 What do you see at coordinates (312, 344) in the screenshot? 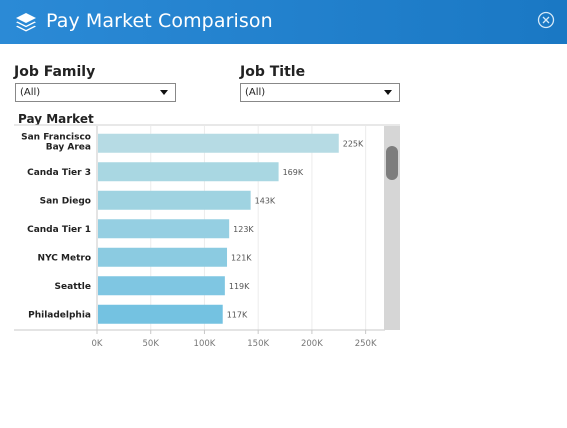
I see `x-tick-label: 200K` at bounding box center [312, 344].